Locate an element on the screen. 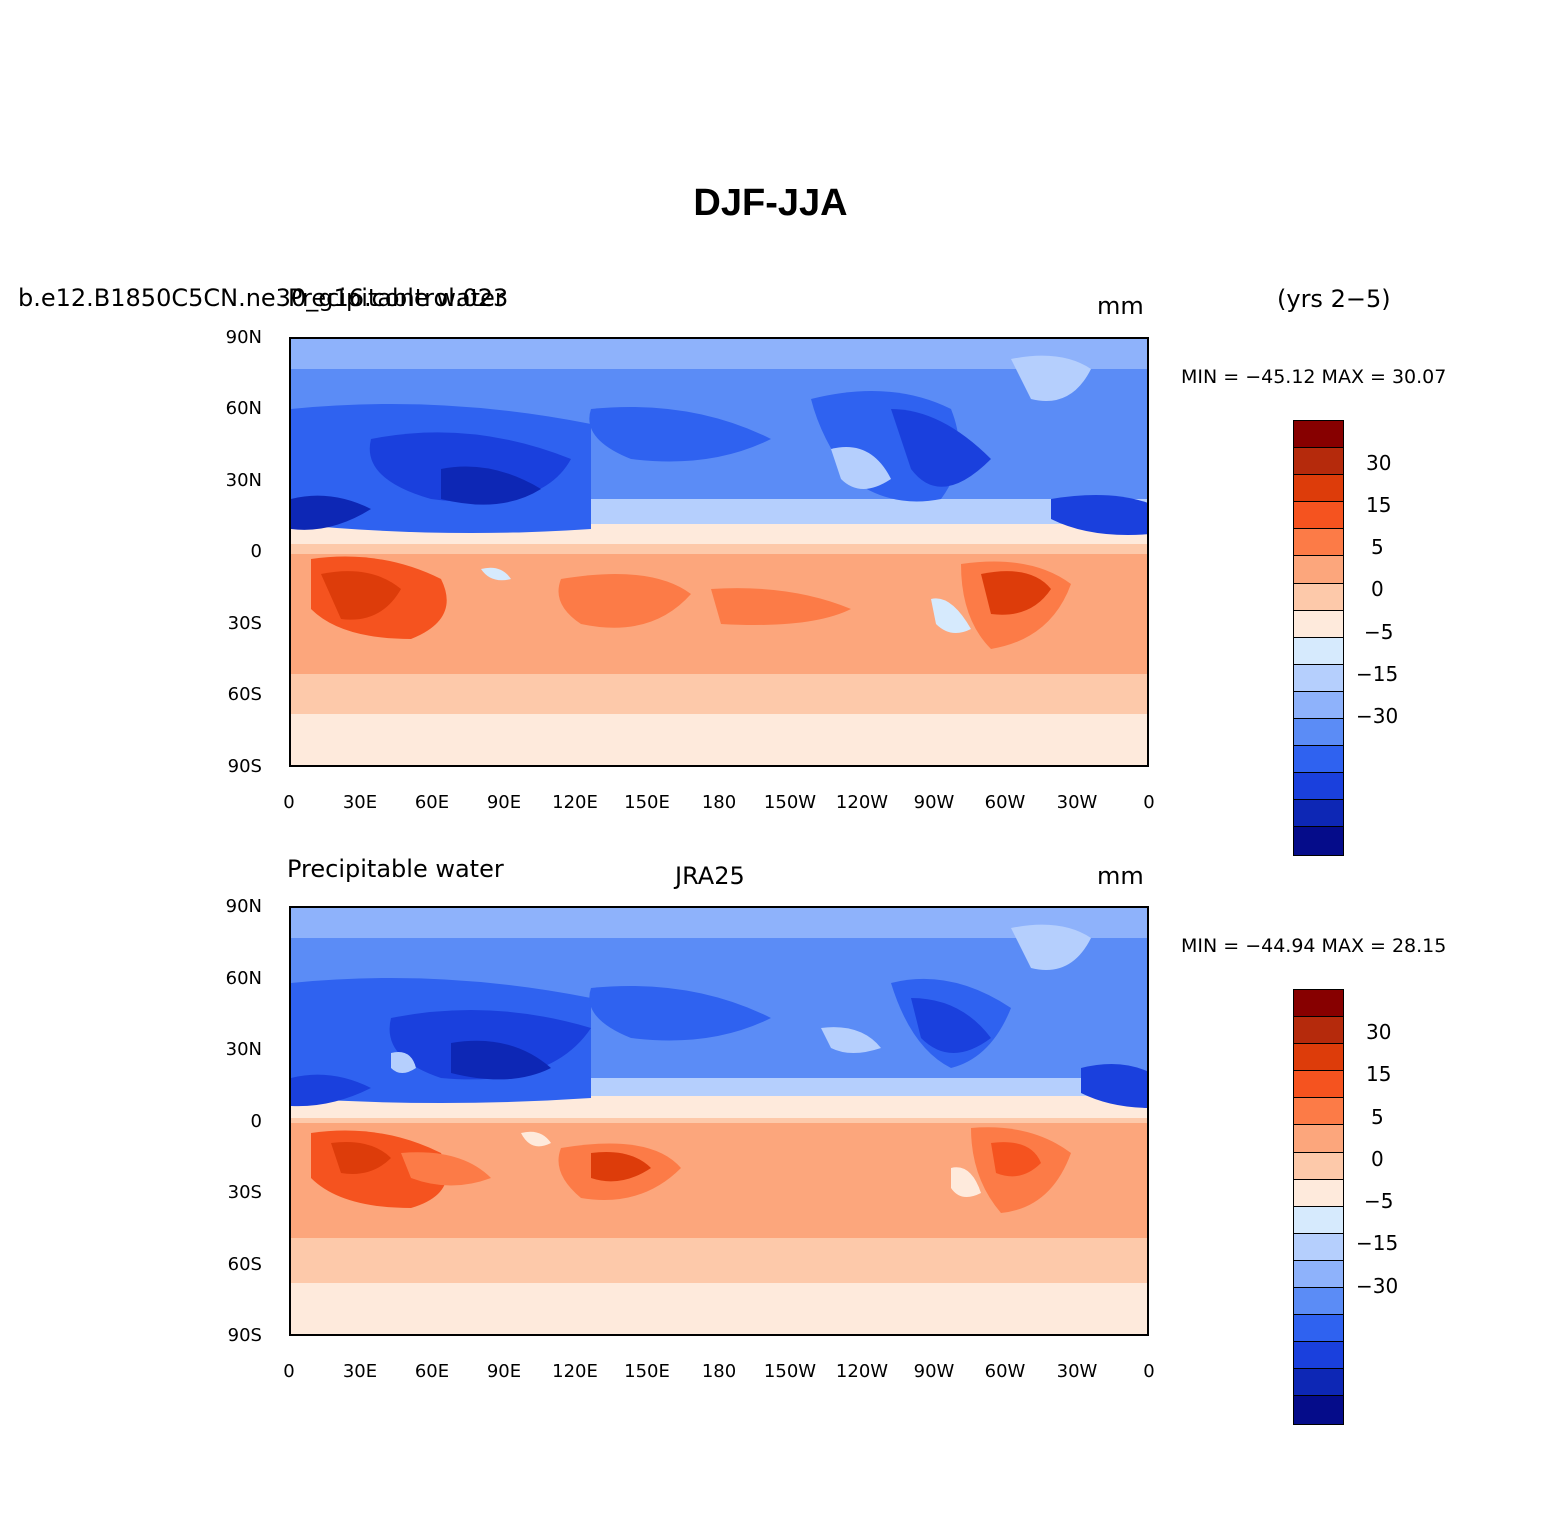  panel1-lat-tick: 90N is located at coordinates (243, 337).